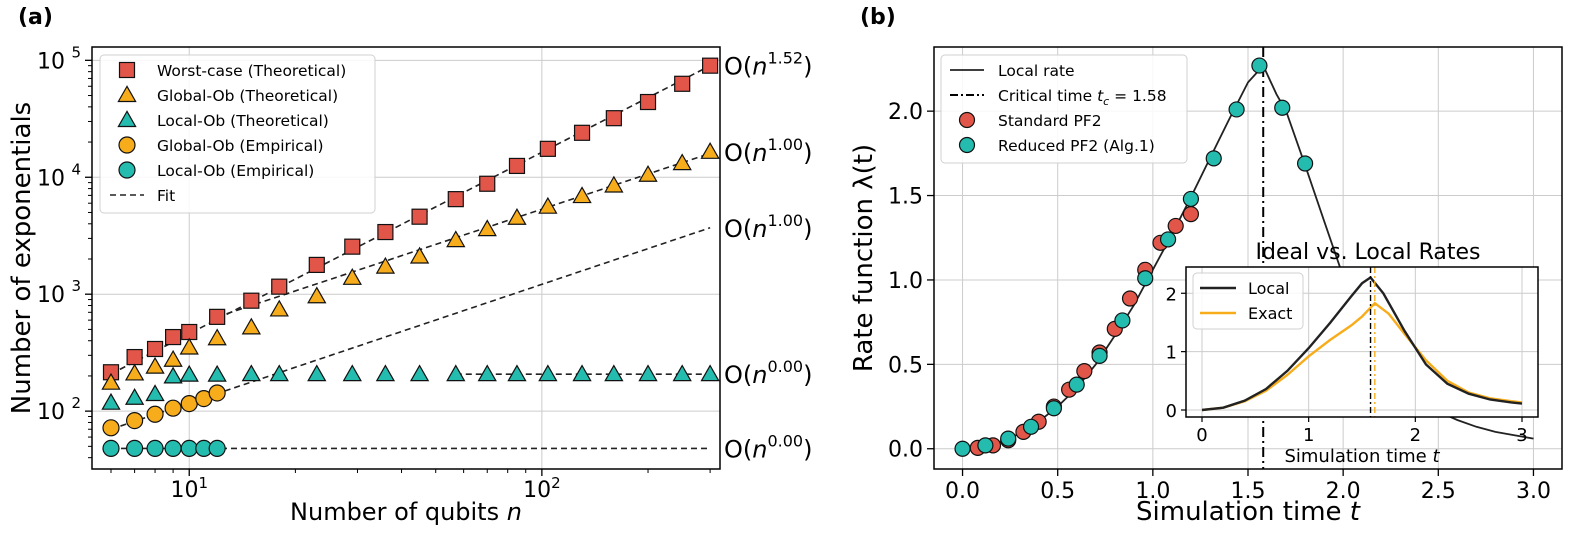  What do you see at coordinates (1248, 486) in the screenshot?
I see `chart-b-x-ticks: 0.0 0.5 1.0 1.5 2.0 2.5 3.0` at bounding box center [1248, 486].